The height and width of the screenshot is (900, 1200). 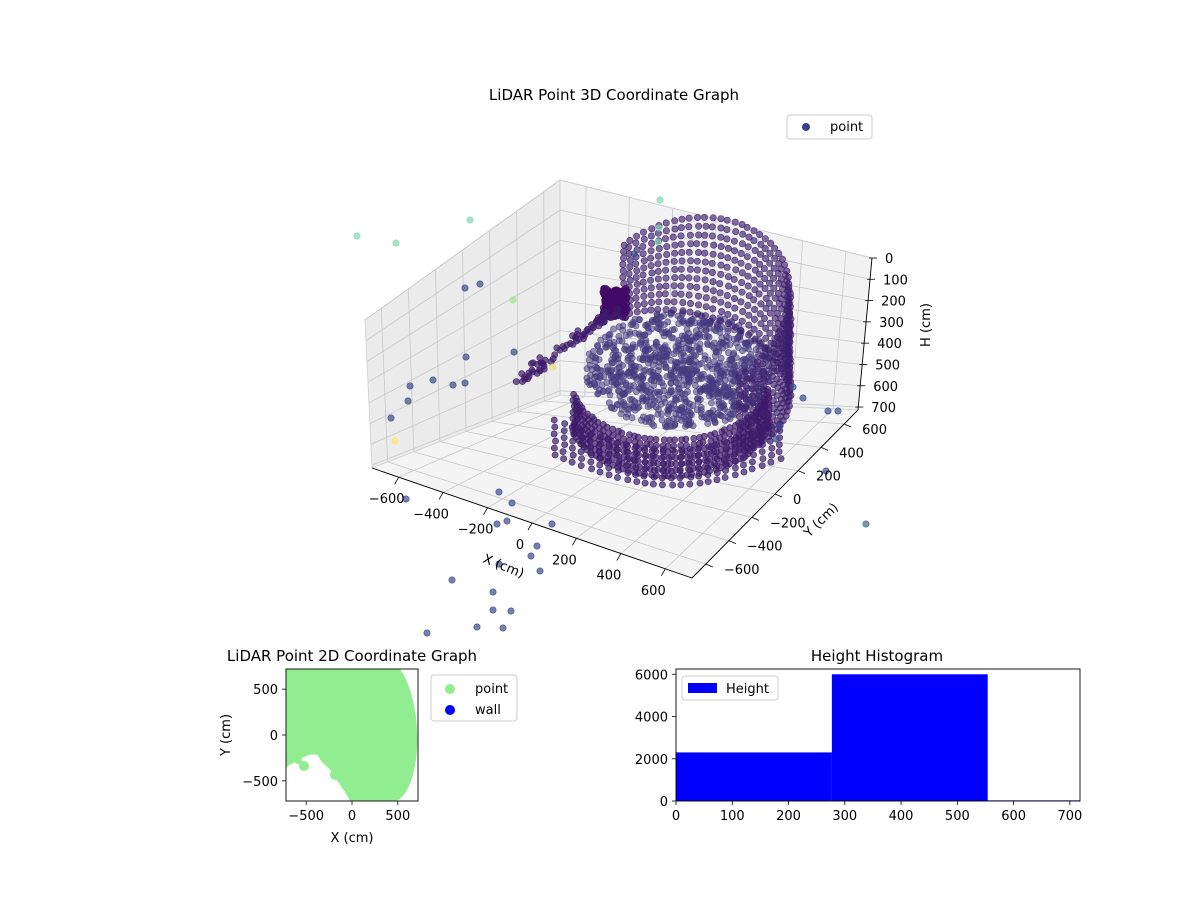 What do you see at coordinates (352, 656) in the screenshot?
I see `chart-2d-title: LiDAR Point 2D Coordinate Graph` at bounding box center [352, 656].